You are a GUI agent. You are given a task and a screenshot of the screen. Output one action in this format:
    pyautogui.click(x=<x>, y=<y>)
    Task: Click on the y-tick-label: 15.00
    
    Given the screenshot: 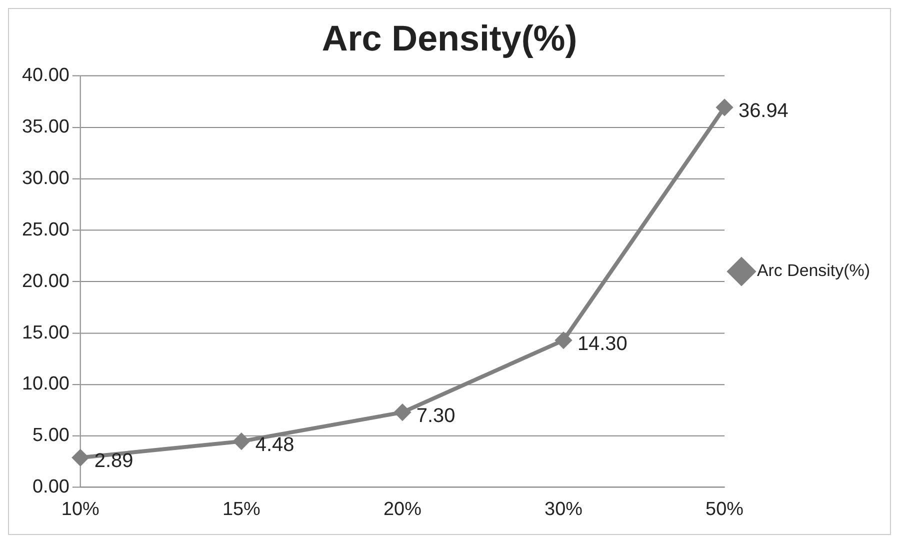 What is the action you would take?
    pyautogui.click(x=46, y=333)
    